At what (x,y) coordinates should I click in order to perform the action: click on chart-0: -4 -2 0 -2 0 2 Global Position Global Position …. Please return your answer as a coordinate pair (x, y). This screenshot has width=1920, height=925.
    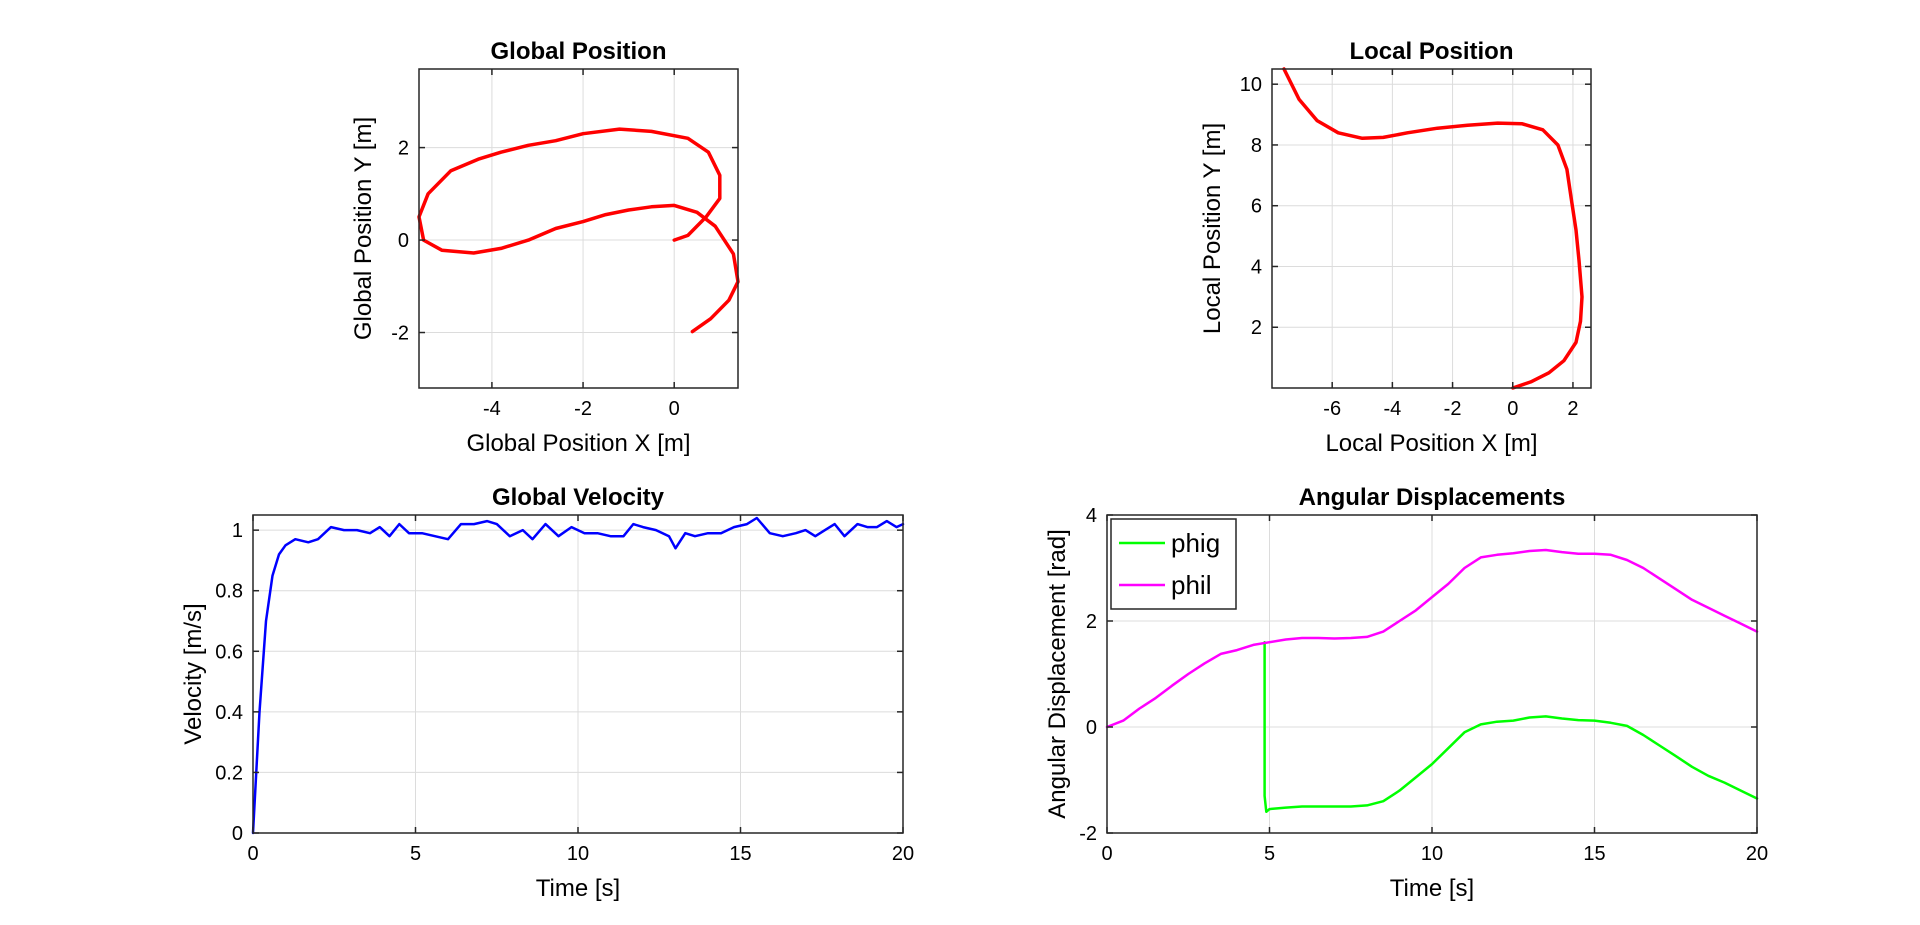
    Looking at the image, I should click on (545, 247).